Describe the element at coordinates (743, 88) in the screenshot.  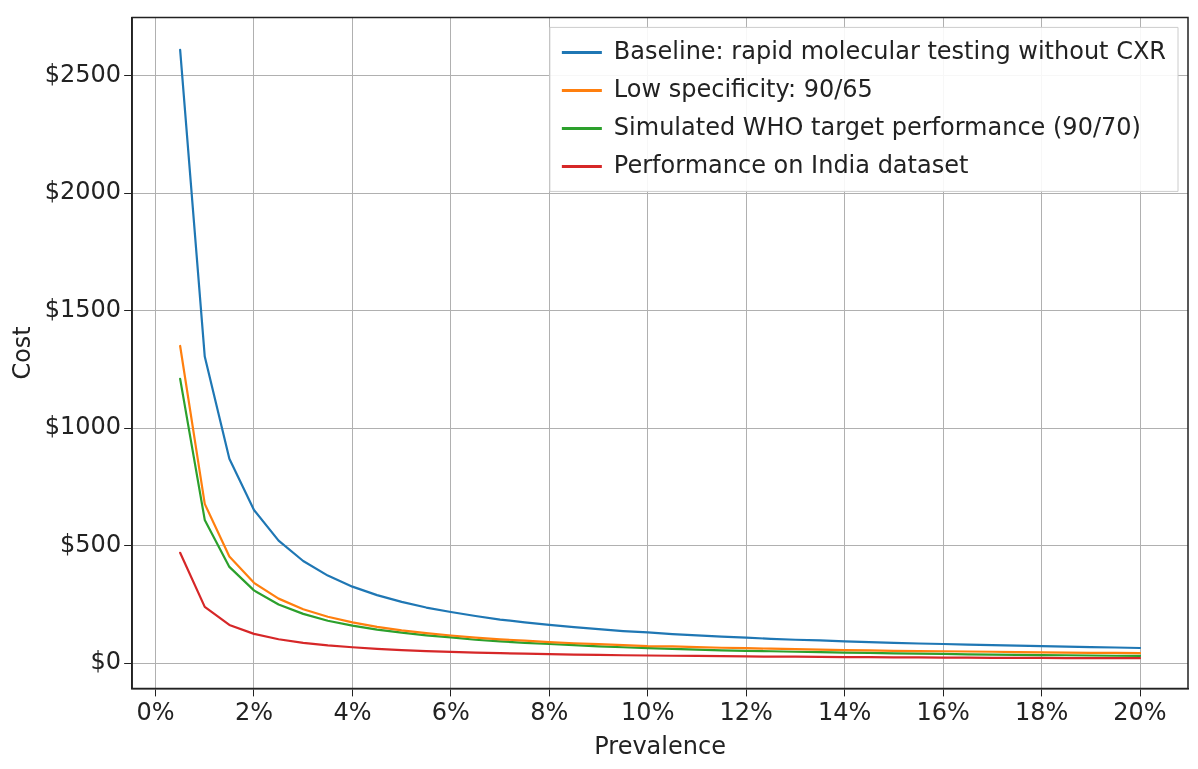
I see `legend-label: Low specificity: 90/65` at that location.